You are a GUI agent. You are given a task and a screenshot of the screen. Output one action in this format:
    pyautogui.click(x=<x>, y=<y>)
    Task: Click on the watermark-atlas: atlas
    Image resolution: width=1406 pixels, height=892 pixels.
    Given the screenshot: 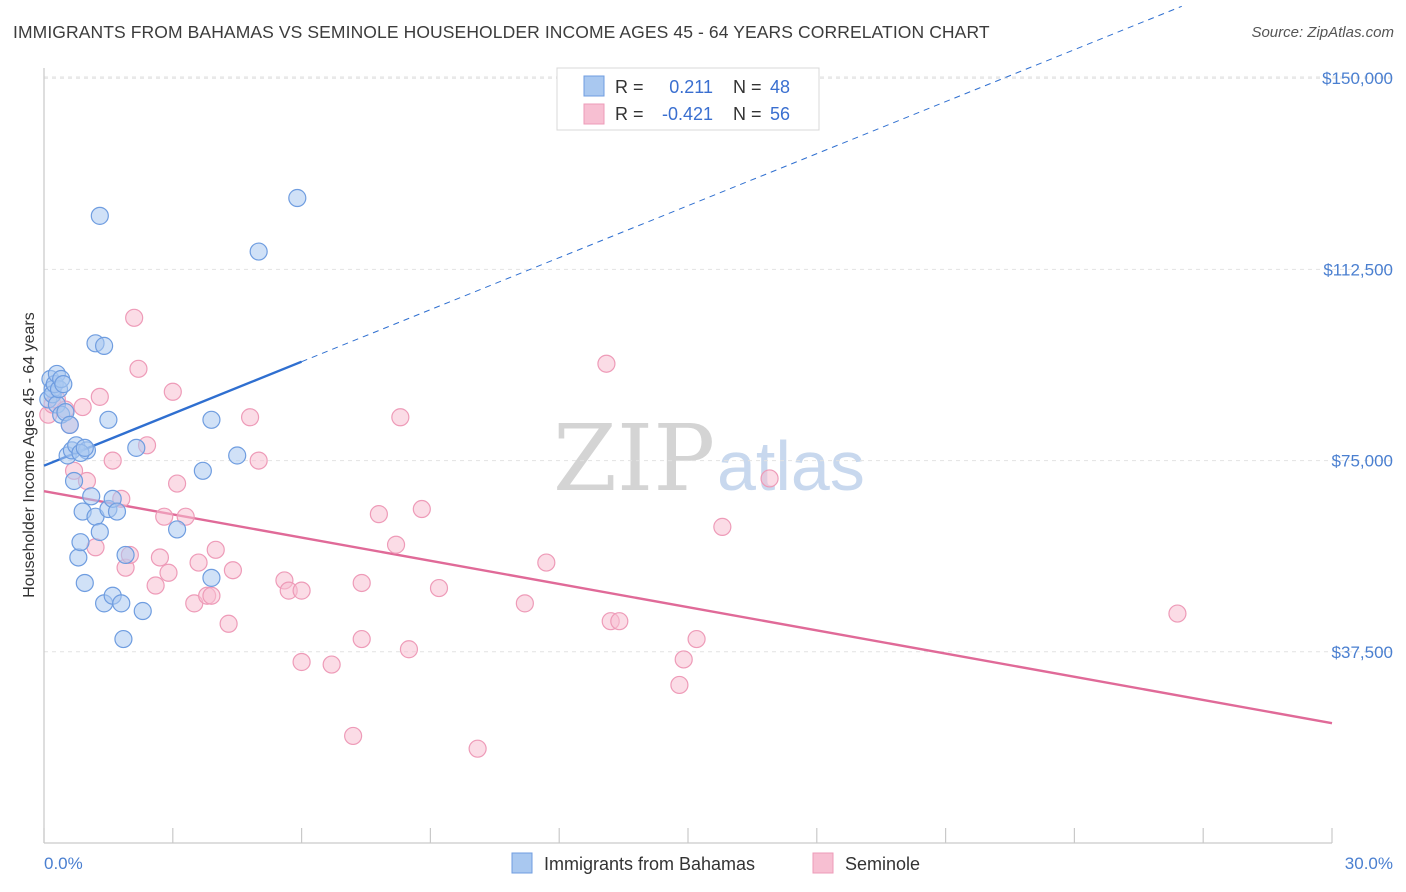 What is the action you would take?
    pyautogui.click(x=791, y=466)
    